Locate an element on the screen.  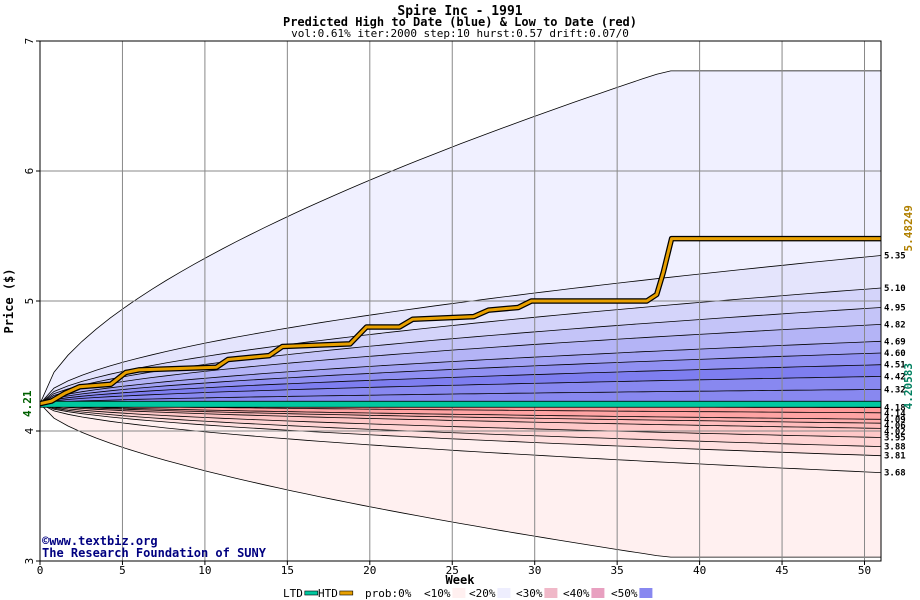
x-axis-label: Week is located at coordinates (461, 580).